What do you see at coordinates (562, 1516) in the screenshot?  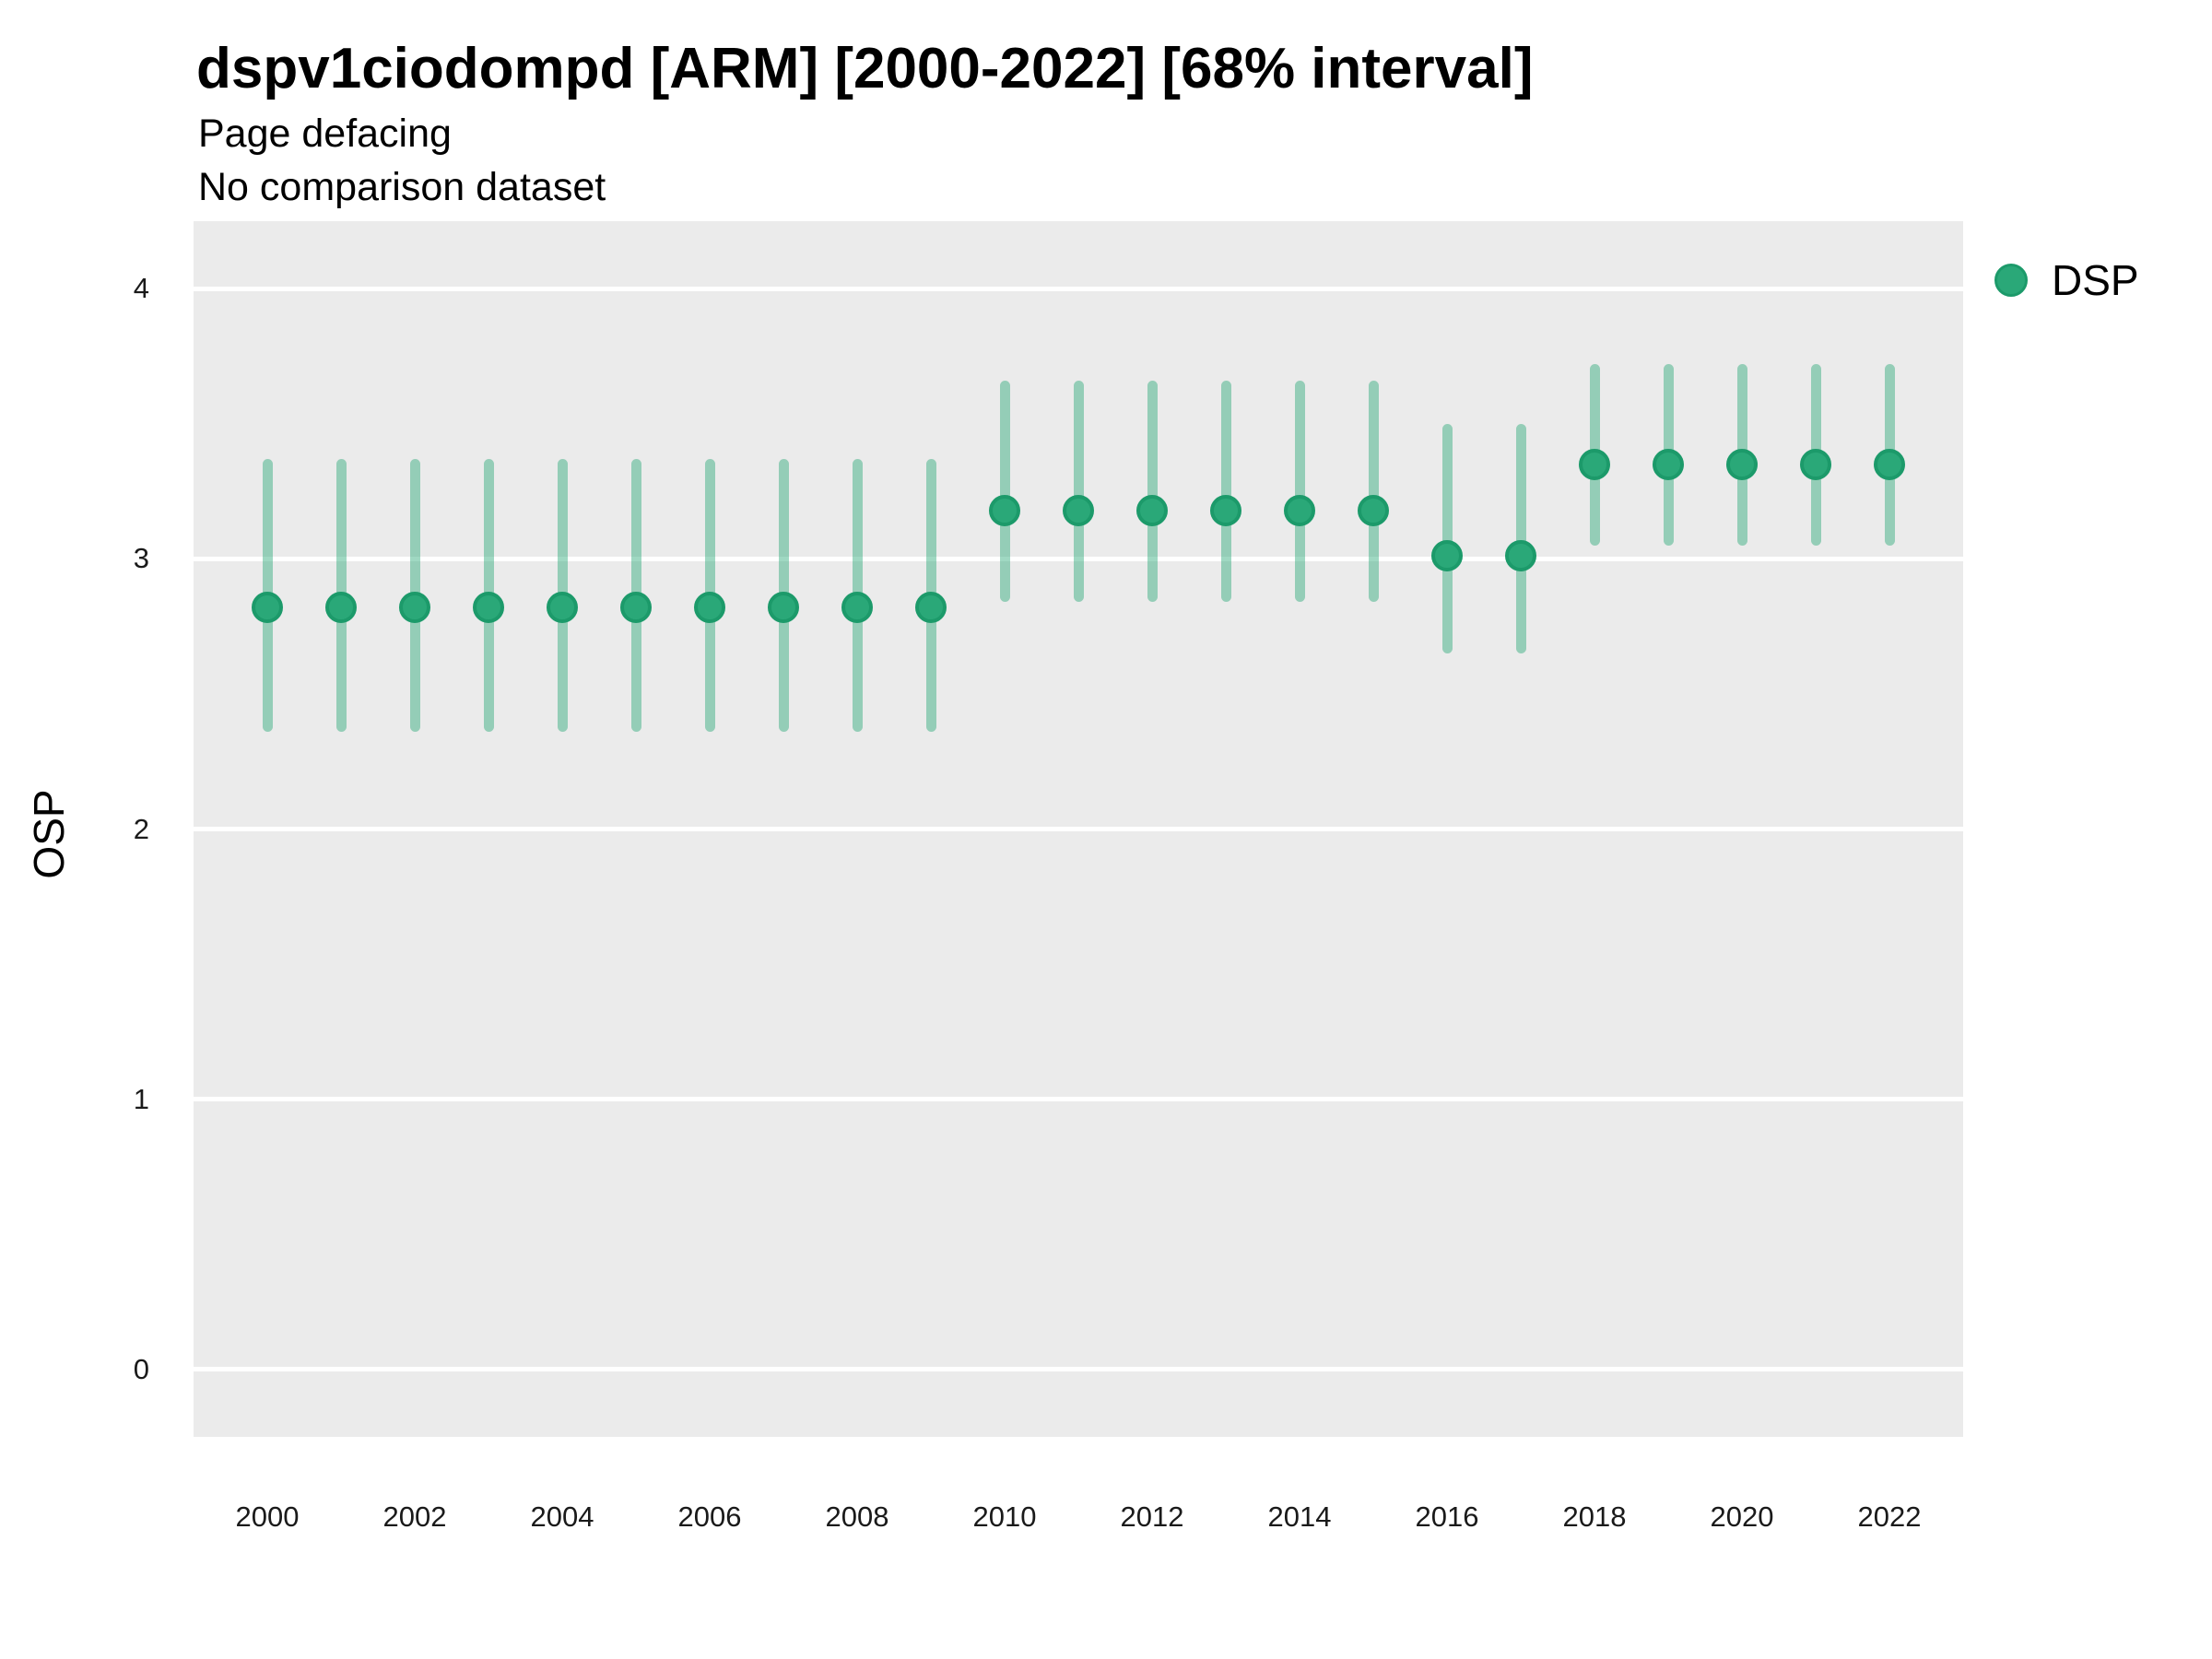 I see `x-tick-label-2004: 2004` at bounding box center [562, 1516].